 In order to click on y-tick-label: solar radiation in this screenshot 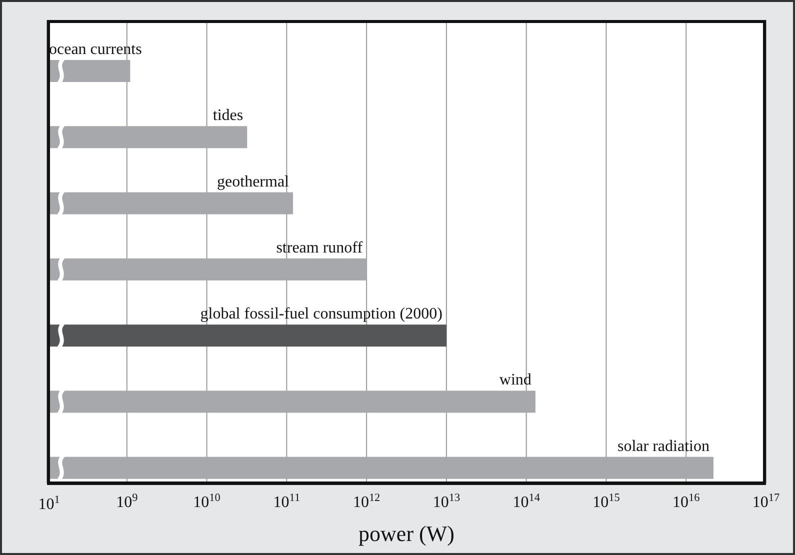, I will do `click(664, 446)`.